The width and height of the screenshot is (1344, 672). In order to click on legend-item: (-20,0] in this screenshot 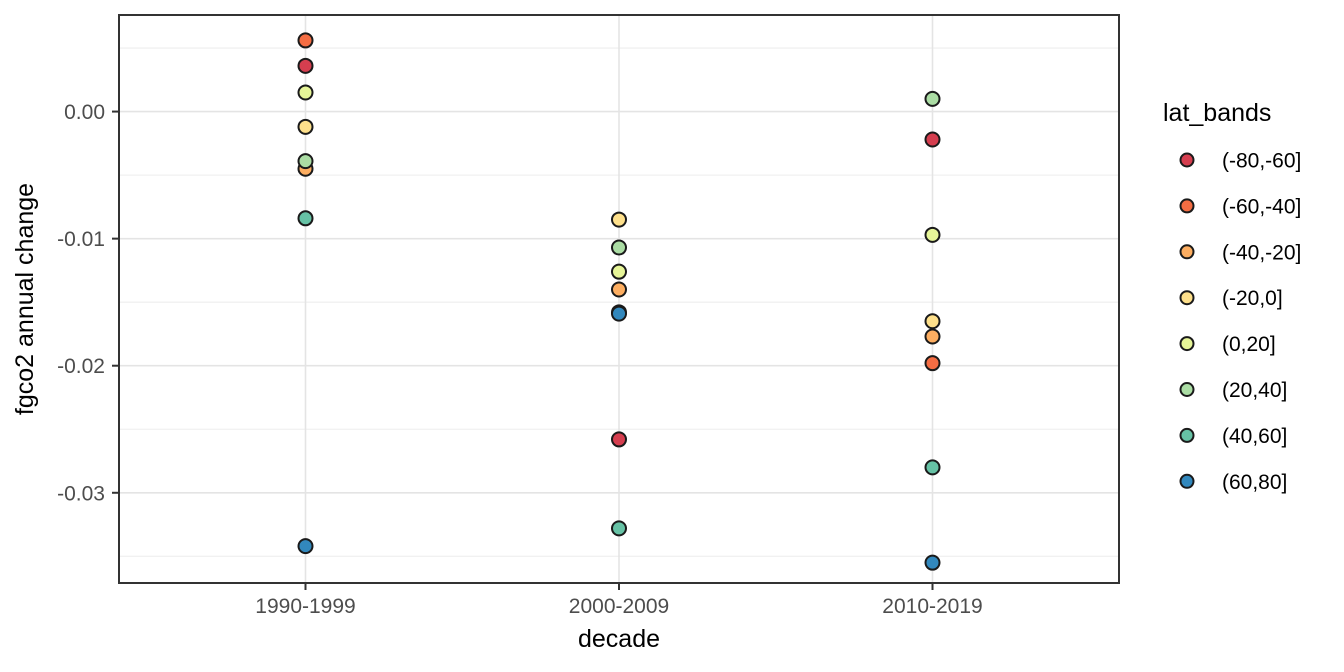, I will do `click(1231, 298)`.